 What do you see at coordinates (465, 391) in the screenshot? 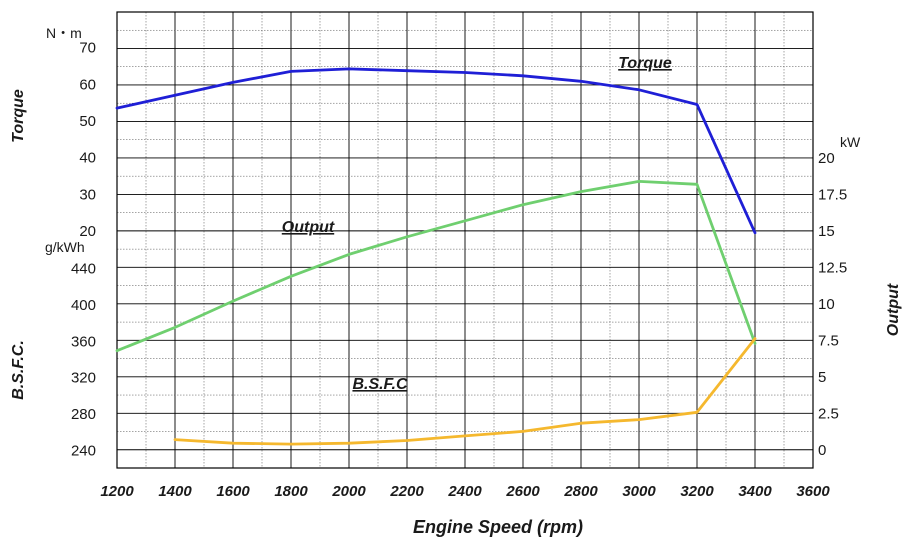
I see `series-line-bsfc` at bounding box center [465, 391].